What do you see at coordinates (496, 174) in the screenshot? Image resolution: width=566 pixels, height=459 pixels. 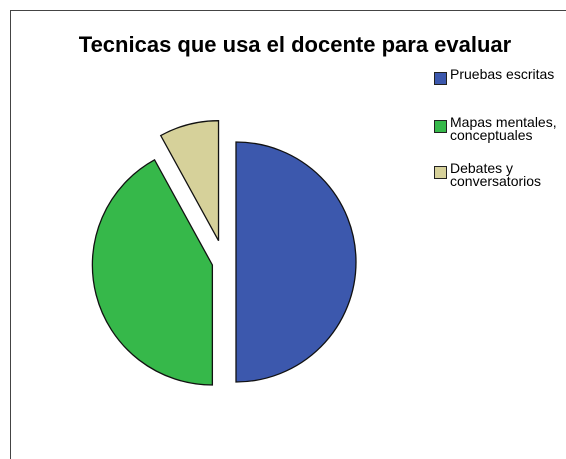 I see `legend-label: Debates y conversatorios` at bounding box center [496, 174].